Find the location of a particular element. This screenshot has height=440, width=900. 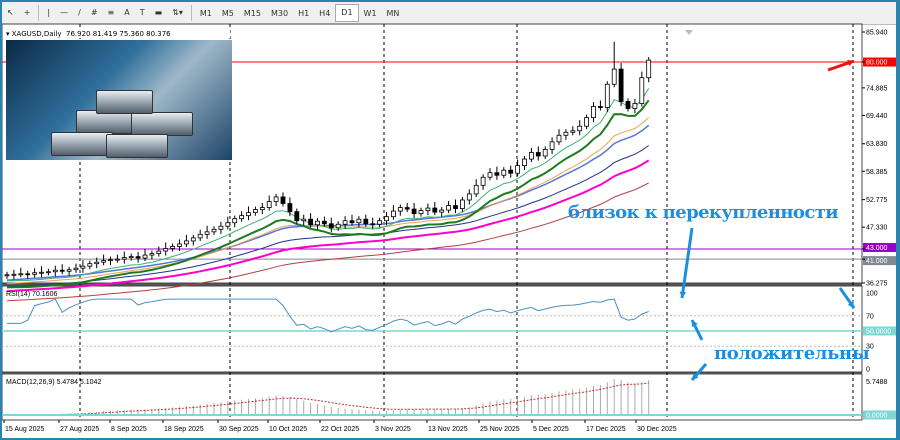

price-tick-label: 80.000 is located at coordinates (877, 63).